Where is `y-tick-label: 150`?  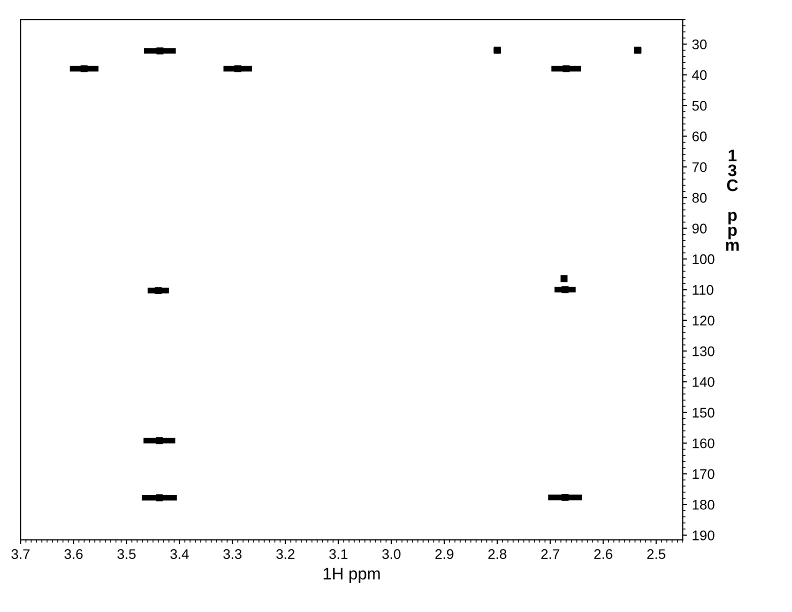
y-tick-label: 150 is located at coordinates (703, 413).